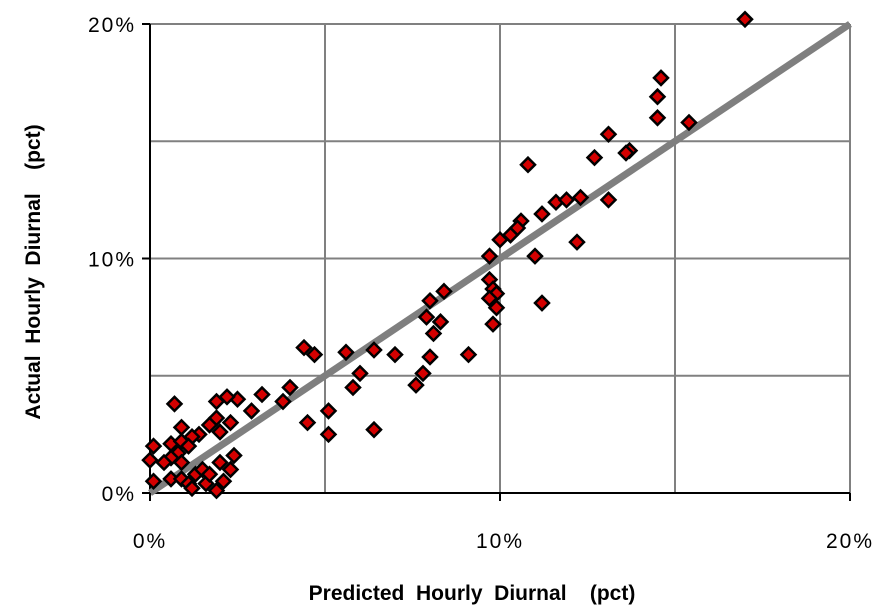 The height and width of the screenshot is (613, 883). I want to click on y-tick-label: 10%, so click(112, 260).